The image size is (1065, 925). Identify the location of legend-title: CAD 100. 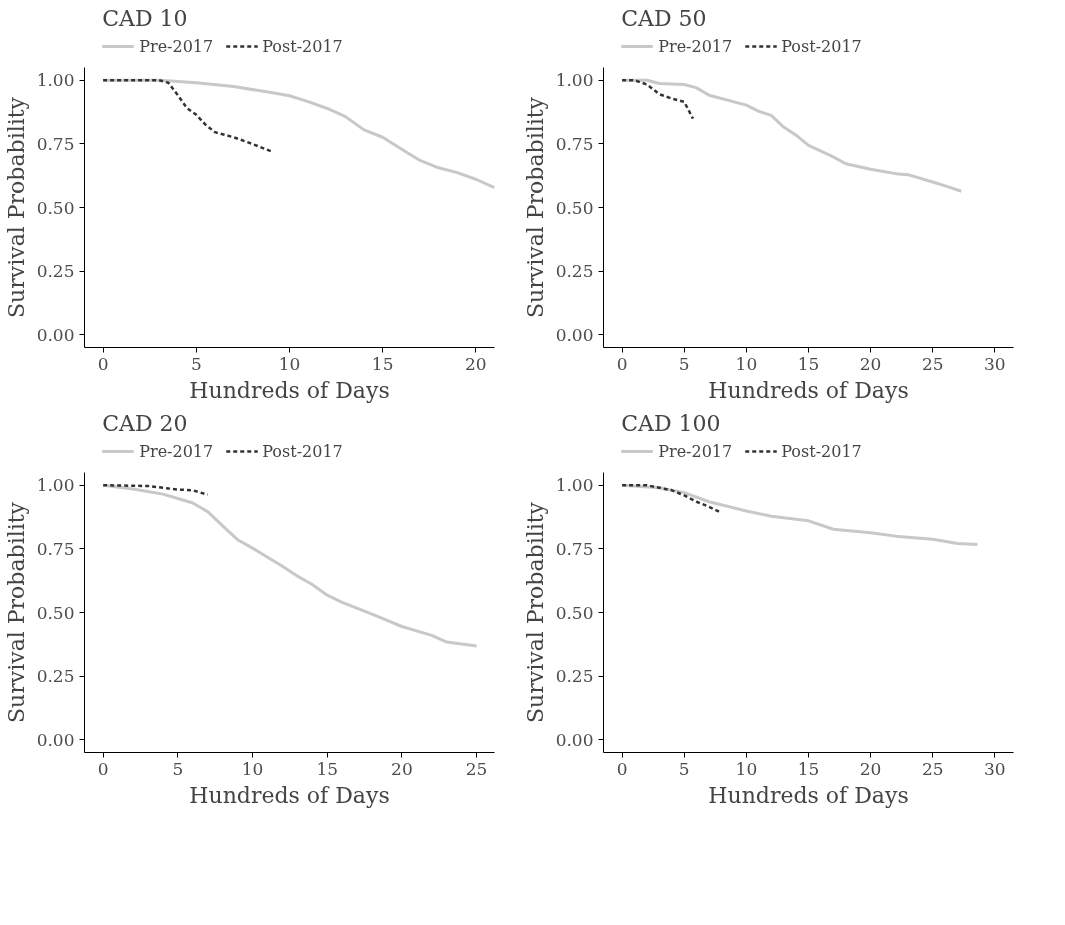
(671, 423).